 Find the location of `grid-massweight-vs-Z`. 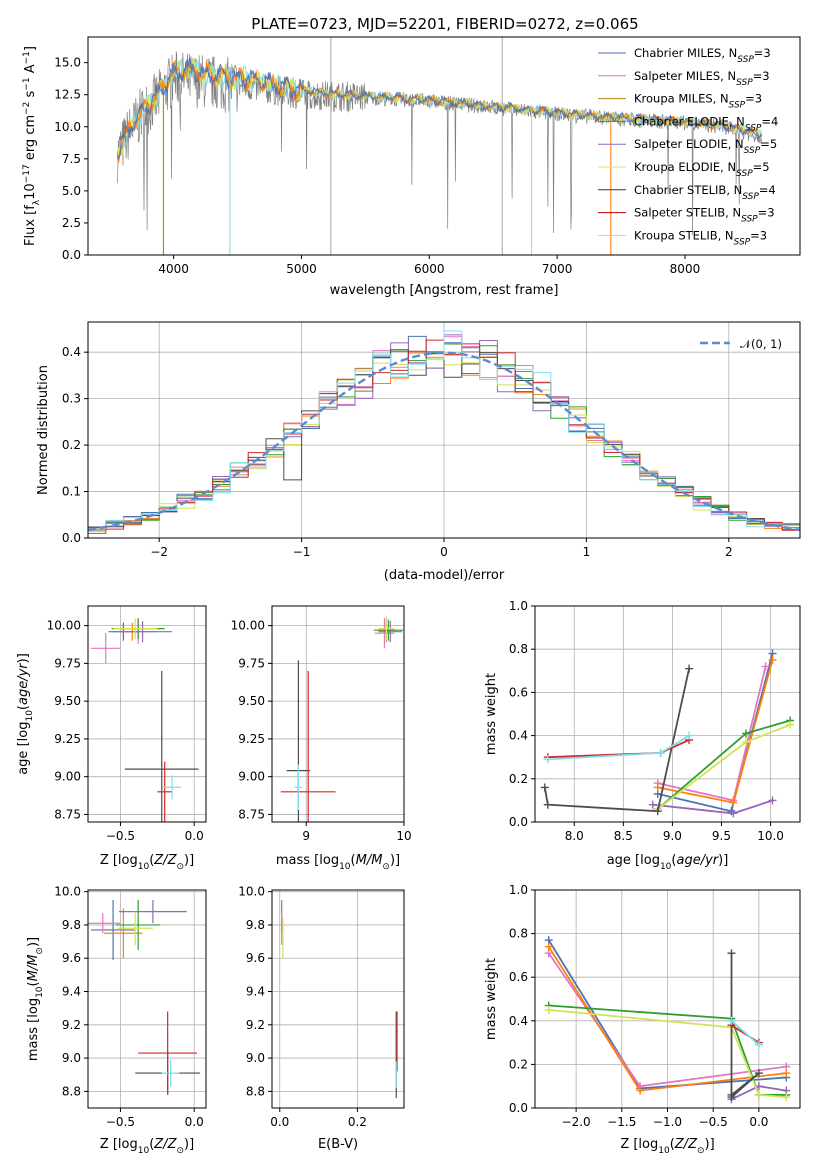

grid-massweight-vs-Z is located at coordinates (667, 999).